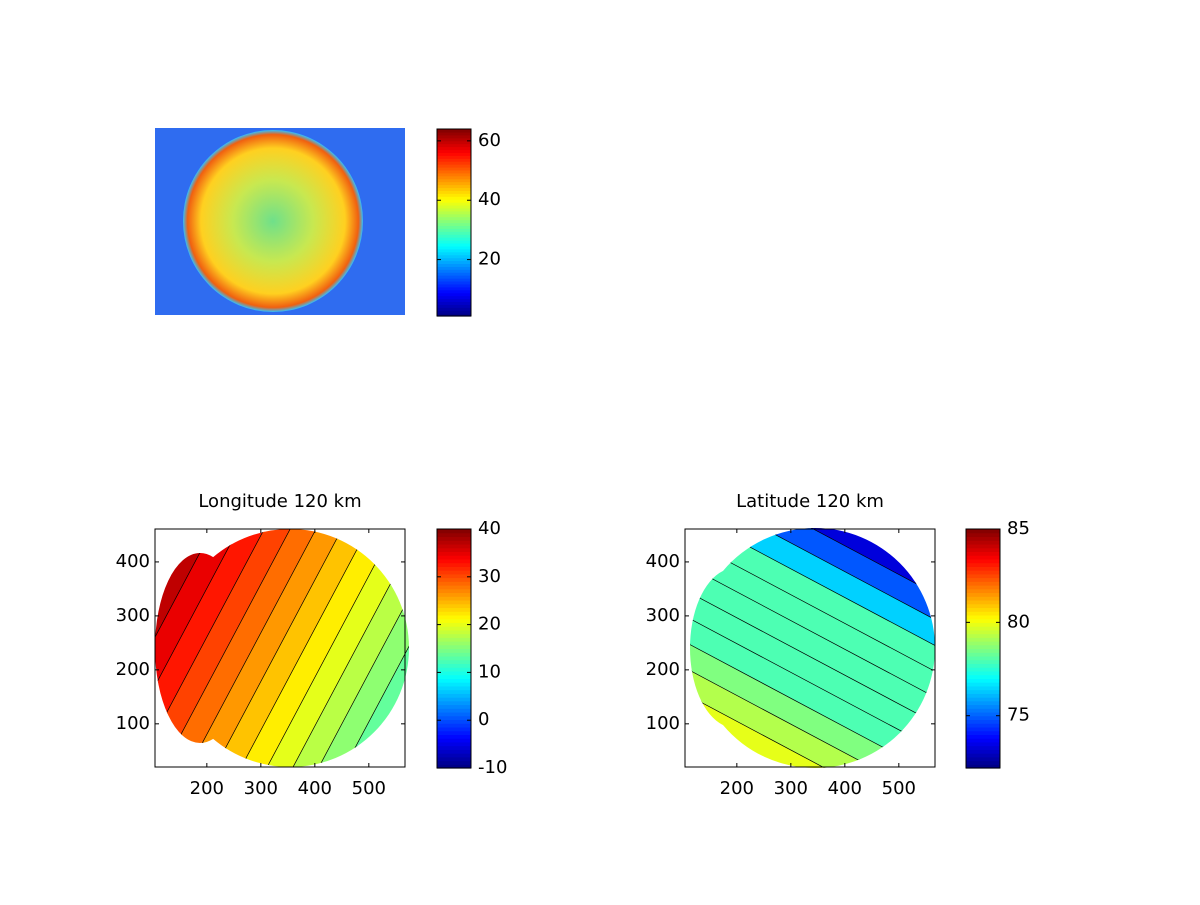  Describe the element at coordinates (663, 669) in the screenshot. I see `y-tick-label: 200` at that location.